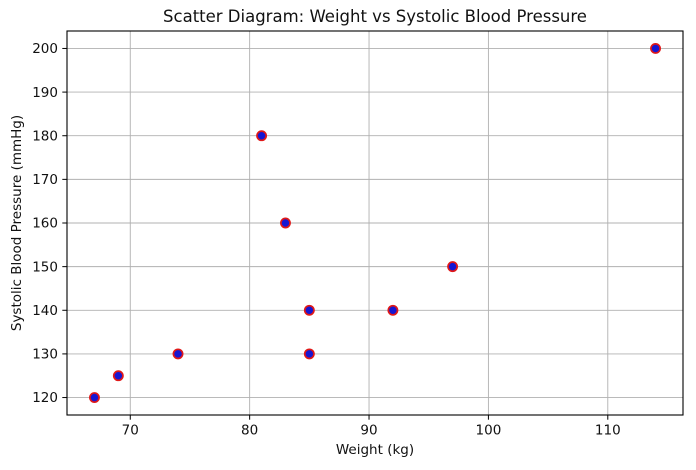 The image size is (696, 470). I want to click on y-tick-label: 200, so click(45, 49).